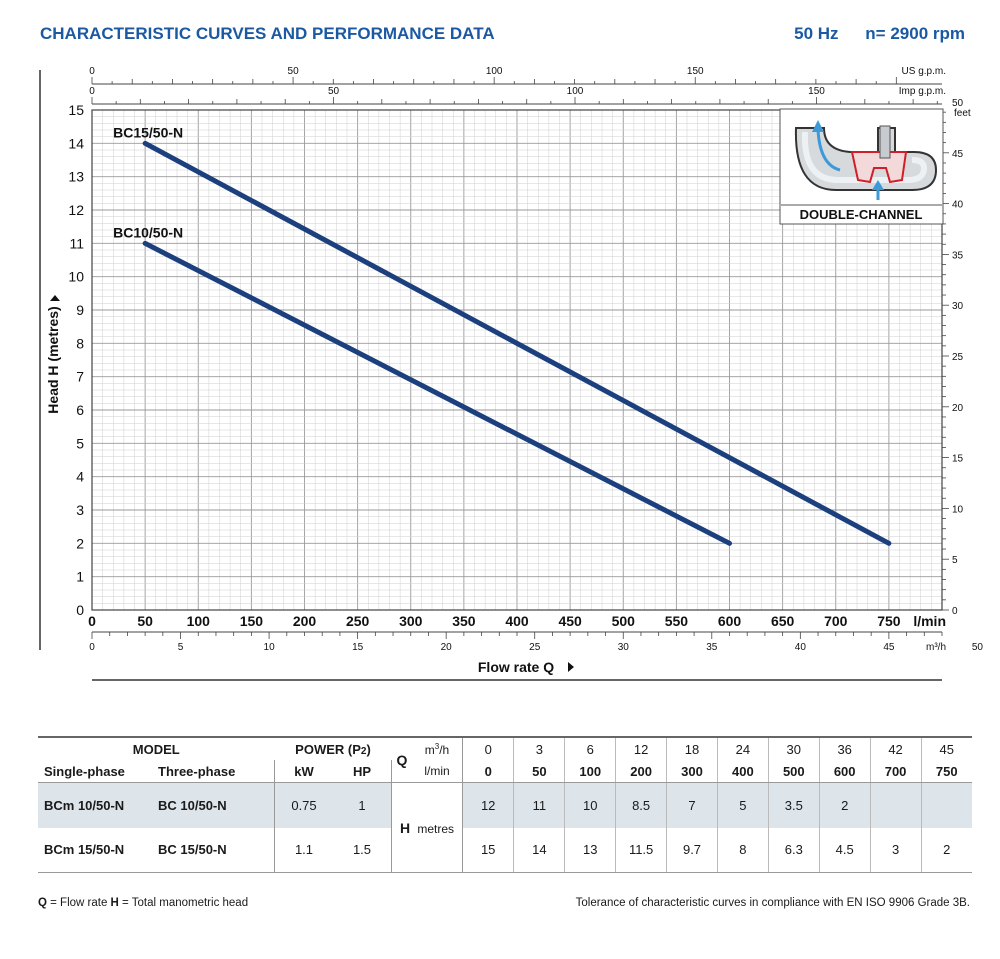 The width and height of the screenshot is (1000, 959). I want to click on inset-label: DOUBLE-CHANNEL, so click(861, 214).